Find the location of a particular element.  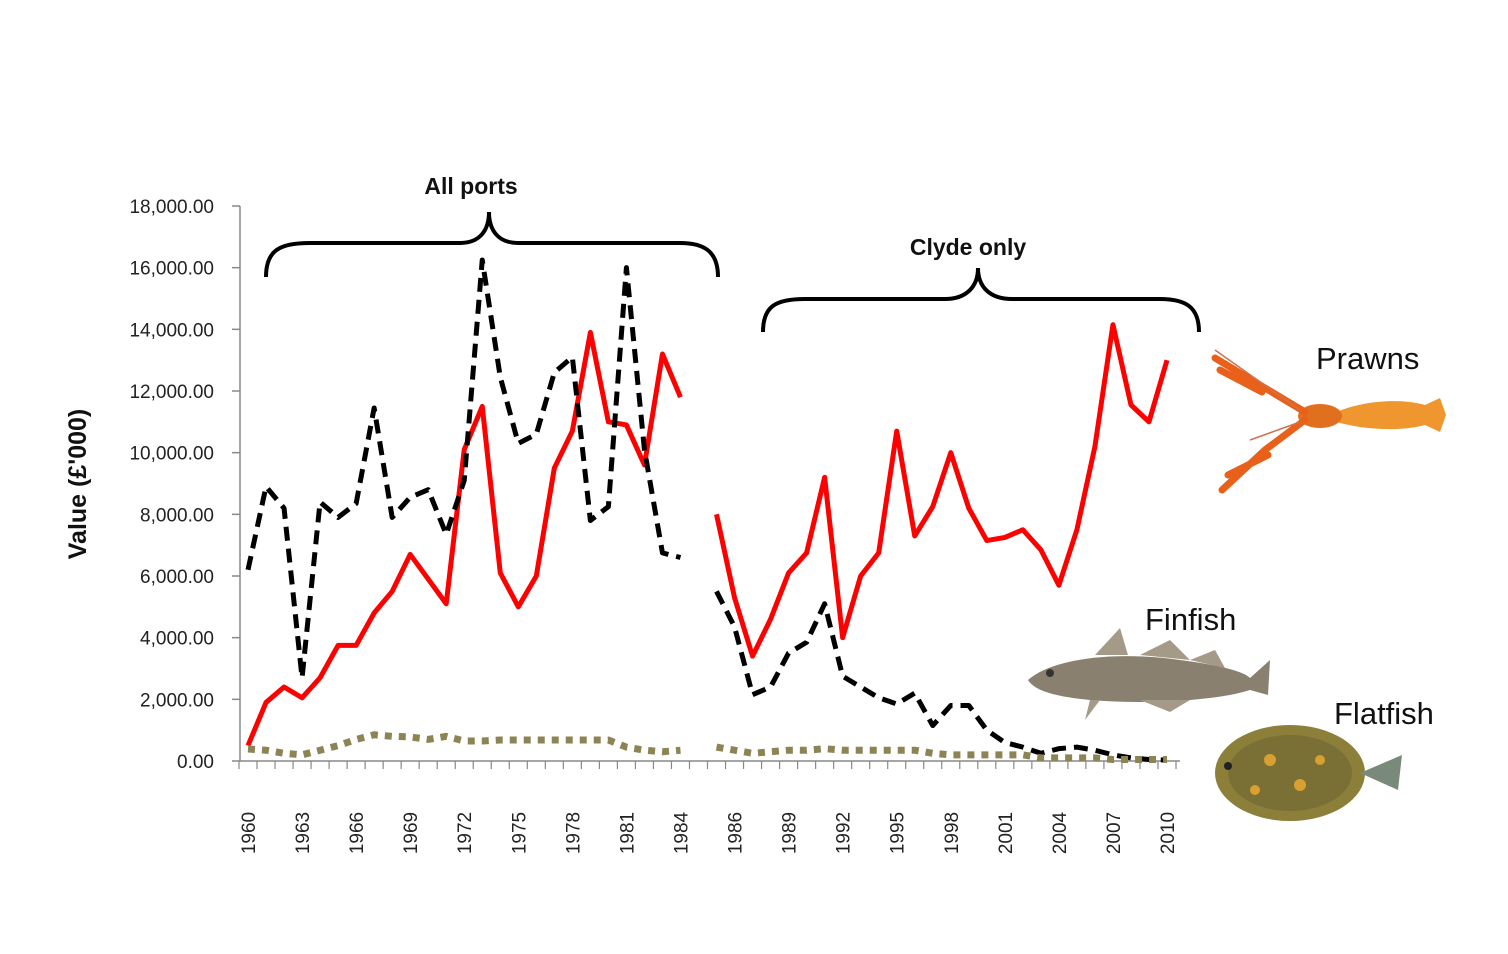

flatfish-illustration is located at coordinates (1308, 773).